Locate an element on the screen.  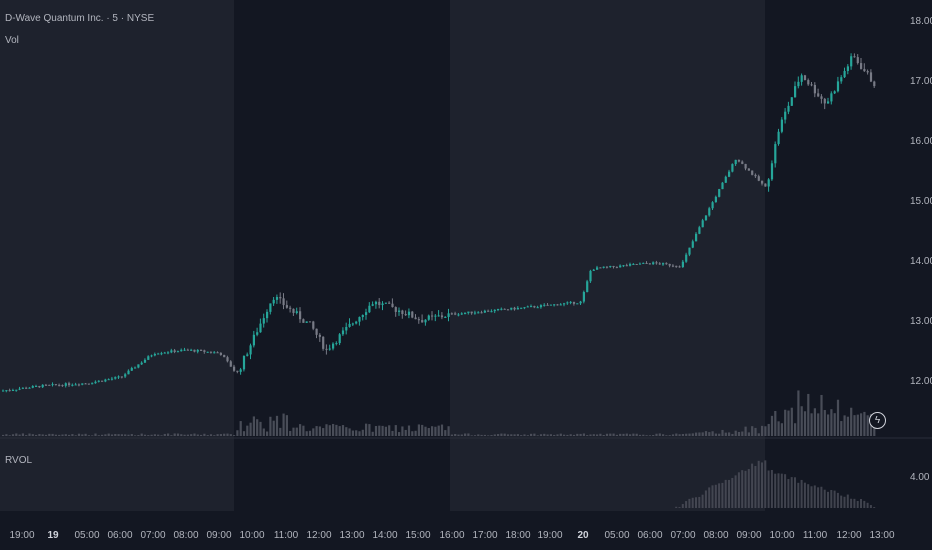
price-tick-label: 16.00 is located at coordinates (921, 141).